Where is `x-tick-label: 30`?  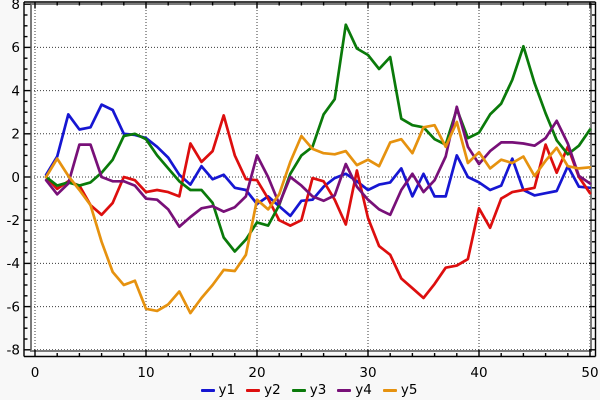
x-tick-label: 30 is located at coordinates (367, 373).